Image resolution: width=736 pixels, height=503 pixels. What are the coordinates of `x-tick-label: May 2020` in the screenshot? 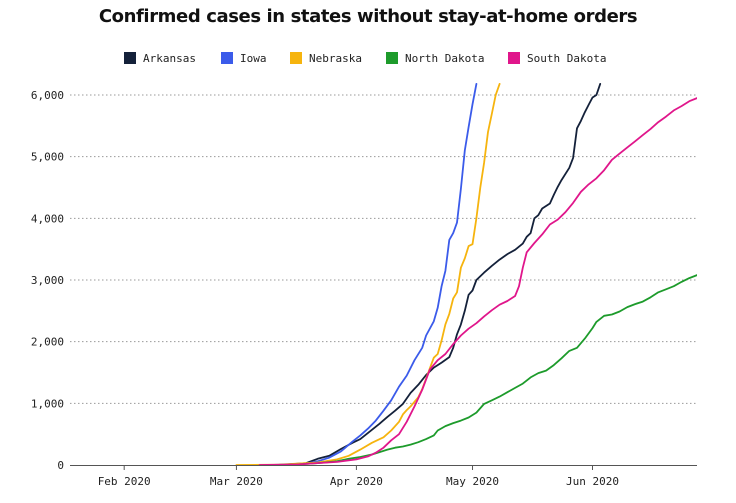 It's located at (472, 481).